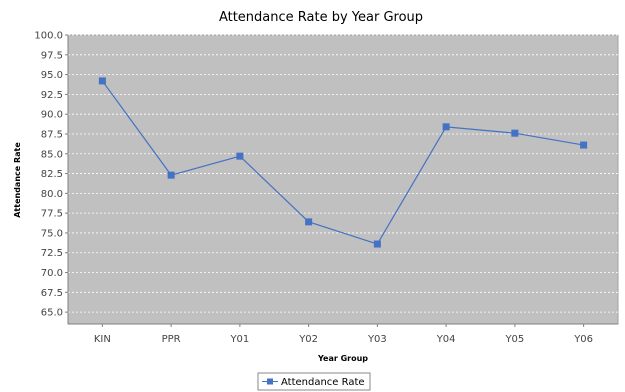  Describe the element at coordinates (377, 339) in the screenshot. I see `x-tick-label: Y03` at that location.